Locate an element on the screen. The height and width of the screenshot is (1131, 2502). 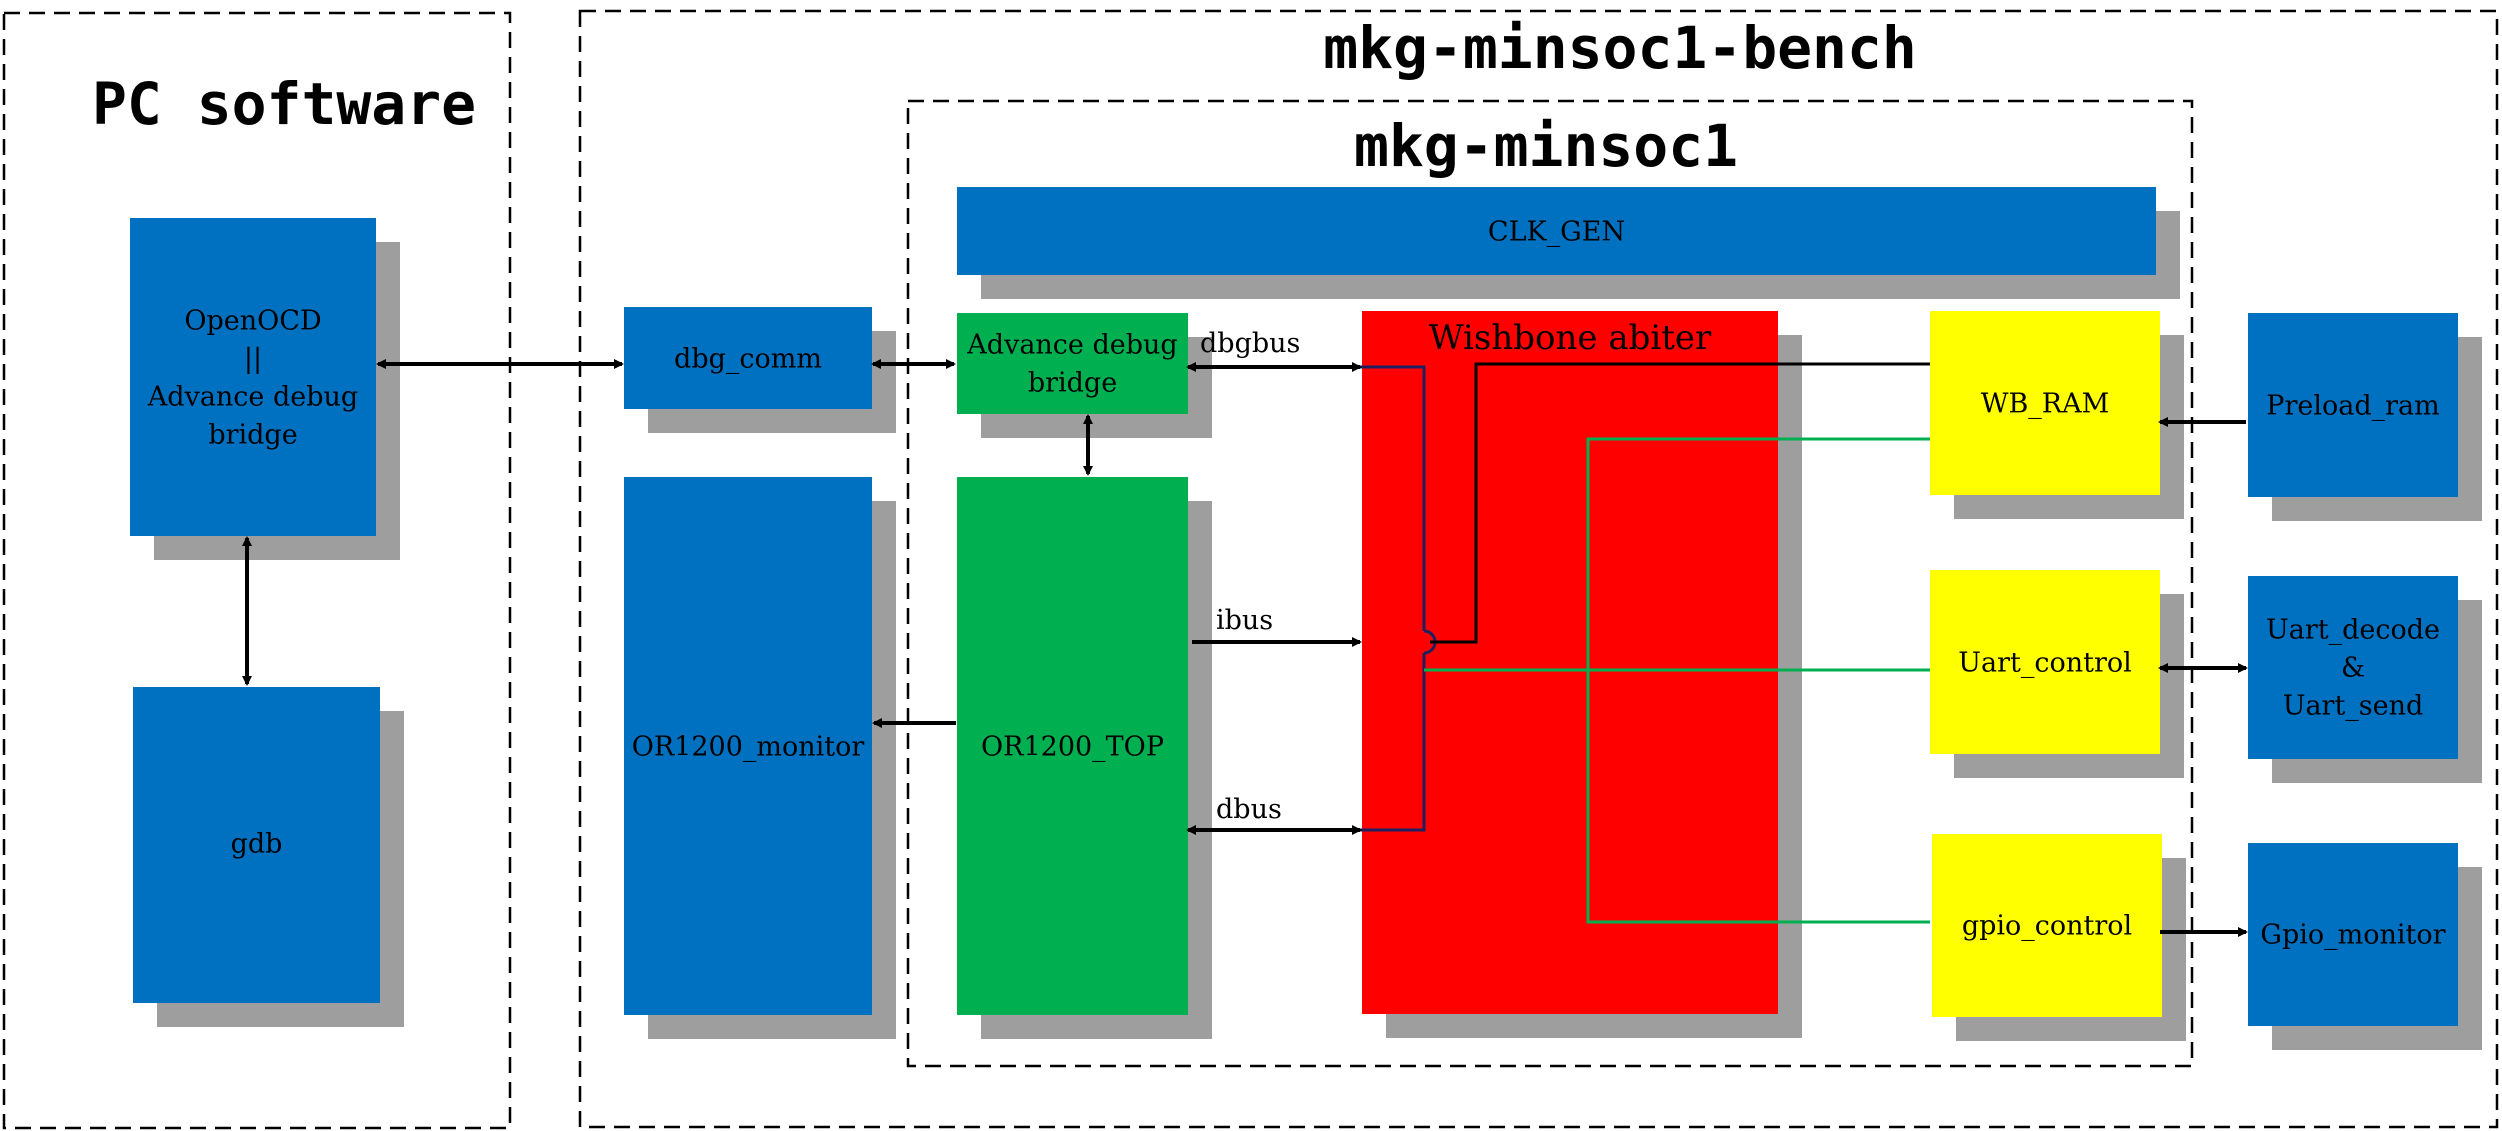
preload-ram-box is located at coordinates (2353, 405).